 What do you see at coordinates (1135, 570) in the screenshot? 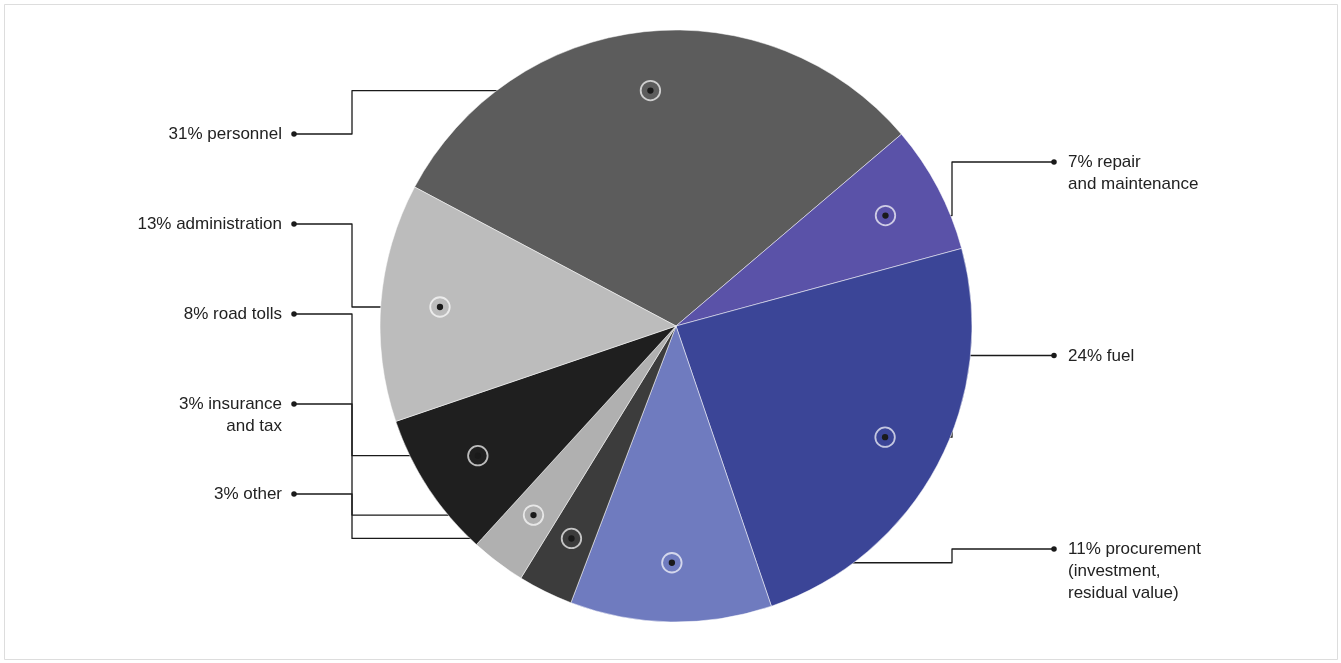
I see `slice-label: 11% procurement (investment, residual value)` at bounding box center [1135, 570].